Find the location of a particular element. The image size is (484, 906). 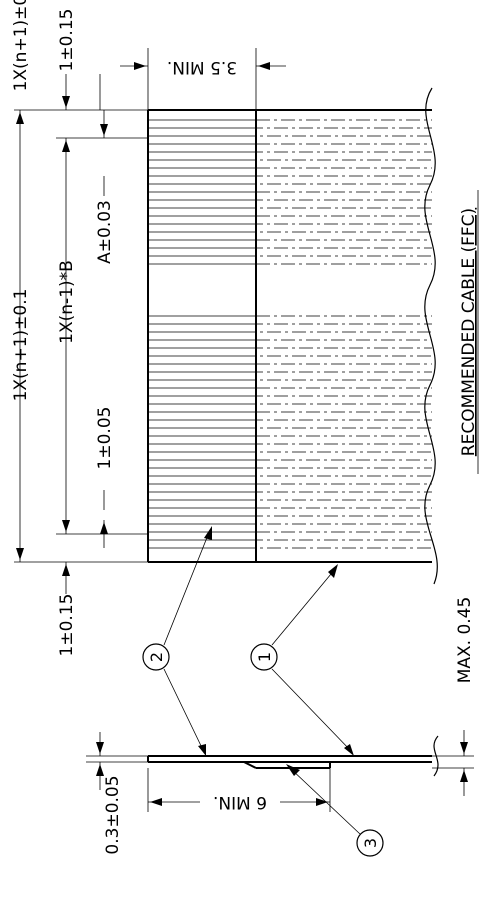

margin-top-label: 1±0.15 is located at coordinates (67, 40).